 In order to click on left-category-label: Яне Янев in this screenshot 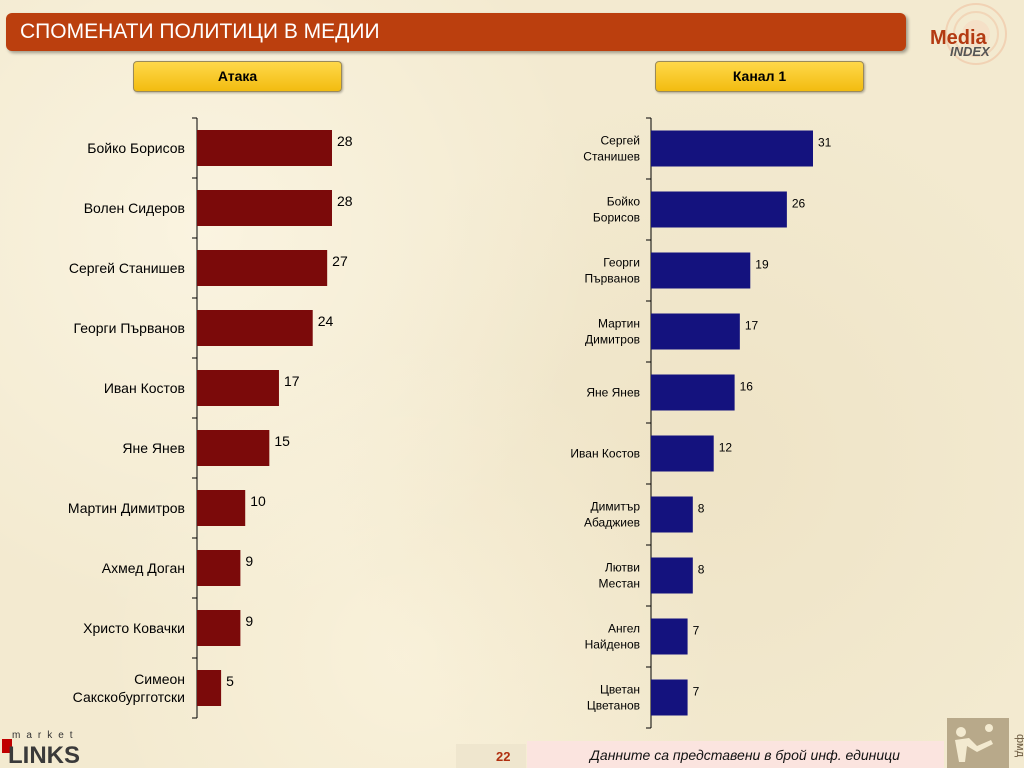, I will do `click(153, 448)`.